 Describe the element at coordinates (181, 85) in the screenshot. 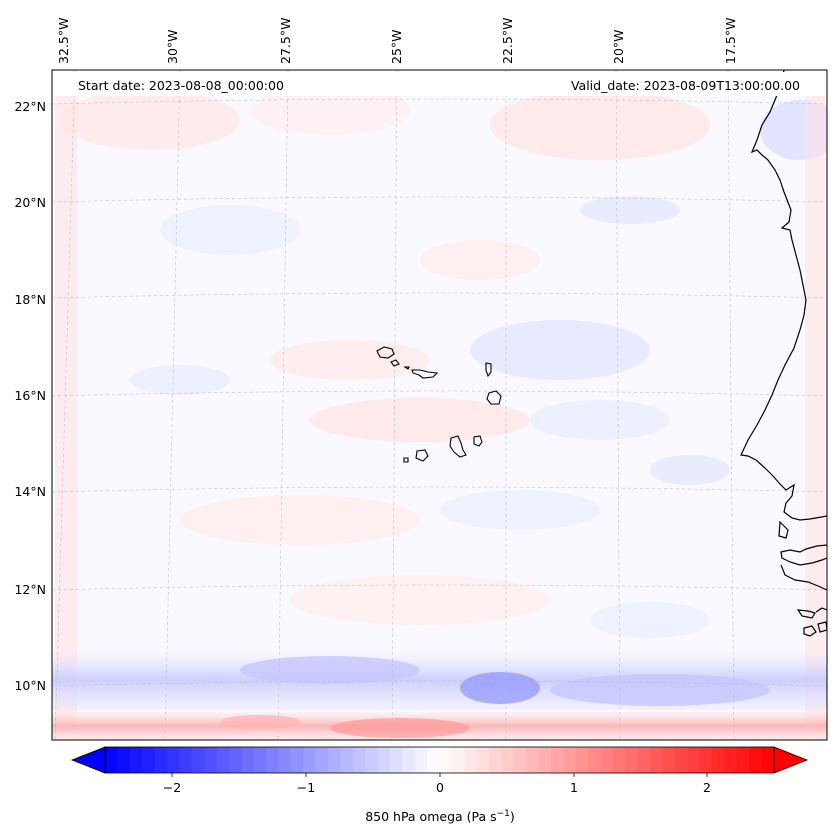

I see `start-date-label: Start date: 2023-08-08_00:00:00` at that location.